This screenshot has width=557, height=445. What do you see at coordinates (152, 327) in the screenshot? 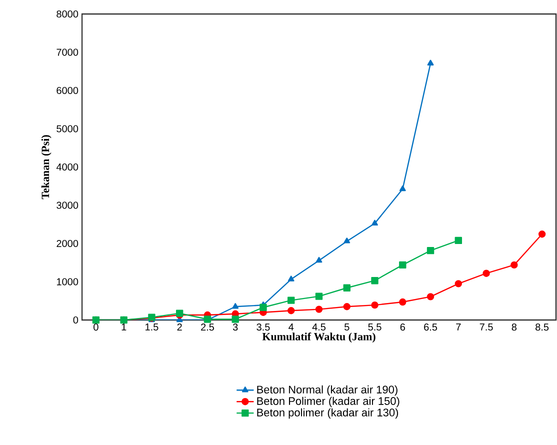
I see `x-tick-label: 1.5` at bounding box center [152, 327].